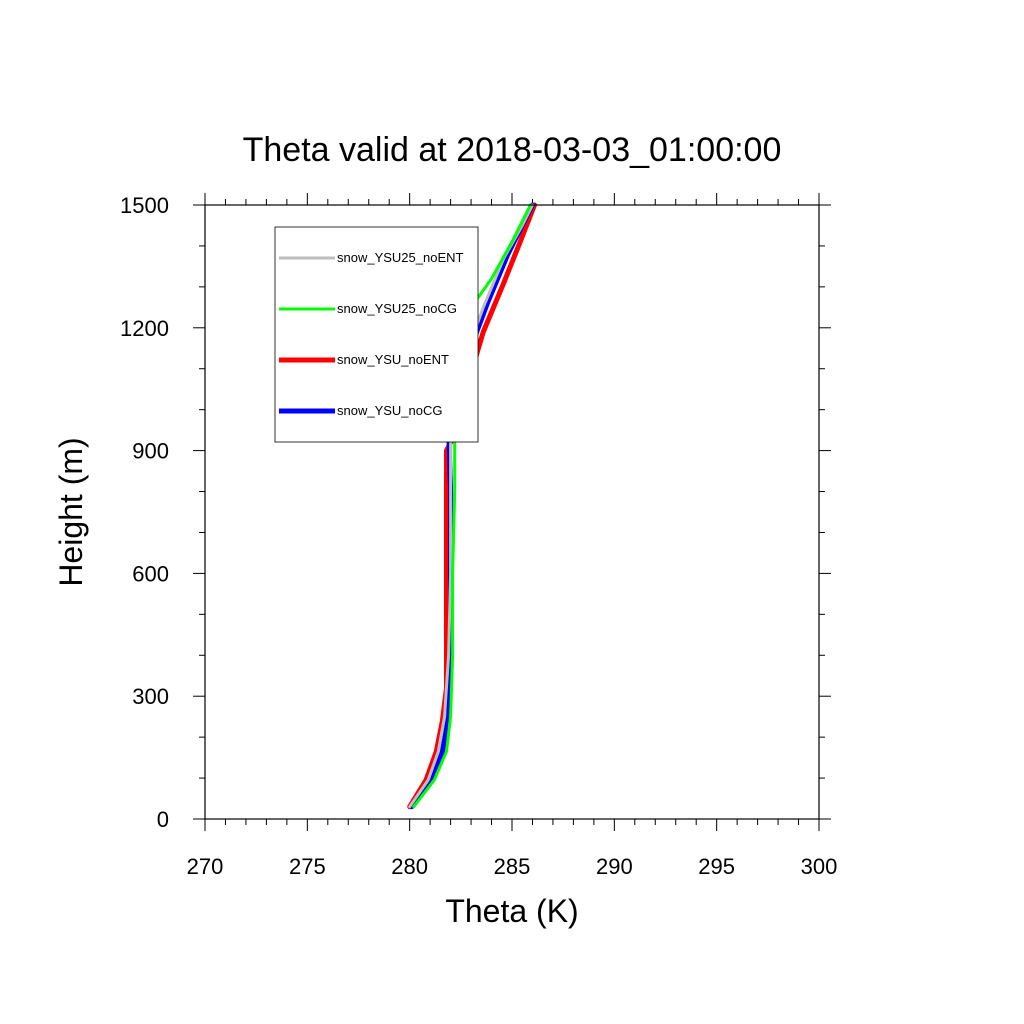 This screenshot has height=1024, width=1024. Describe the element at coordinates (307, 866) in the screenshot. I see `x-tick-label: 275` at that location.